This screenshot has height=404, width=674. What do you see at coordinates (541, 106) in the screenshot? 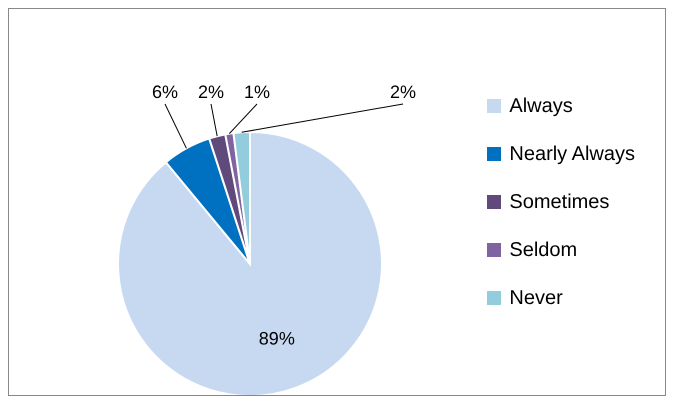
I see `legend-label: Always` at bounding box center [541, 106].